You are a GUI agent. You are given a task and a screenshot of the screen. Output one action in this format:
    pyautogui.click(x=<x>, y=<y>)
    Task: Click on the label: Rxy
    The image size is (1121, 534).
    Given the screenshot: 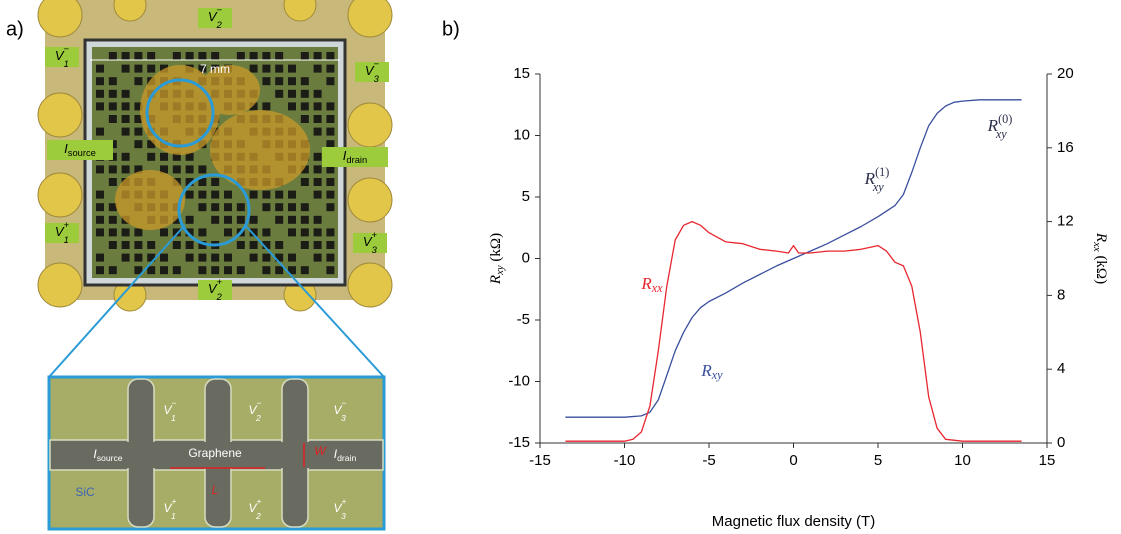 What is the action you would take?
    pyautogui.click(x=711, y=371)
    